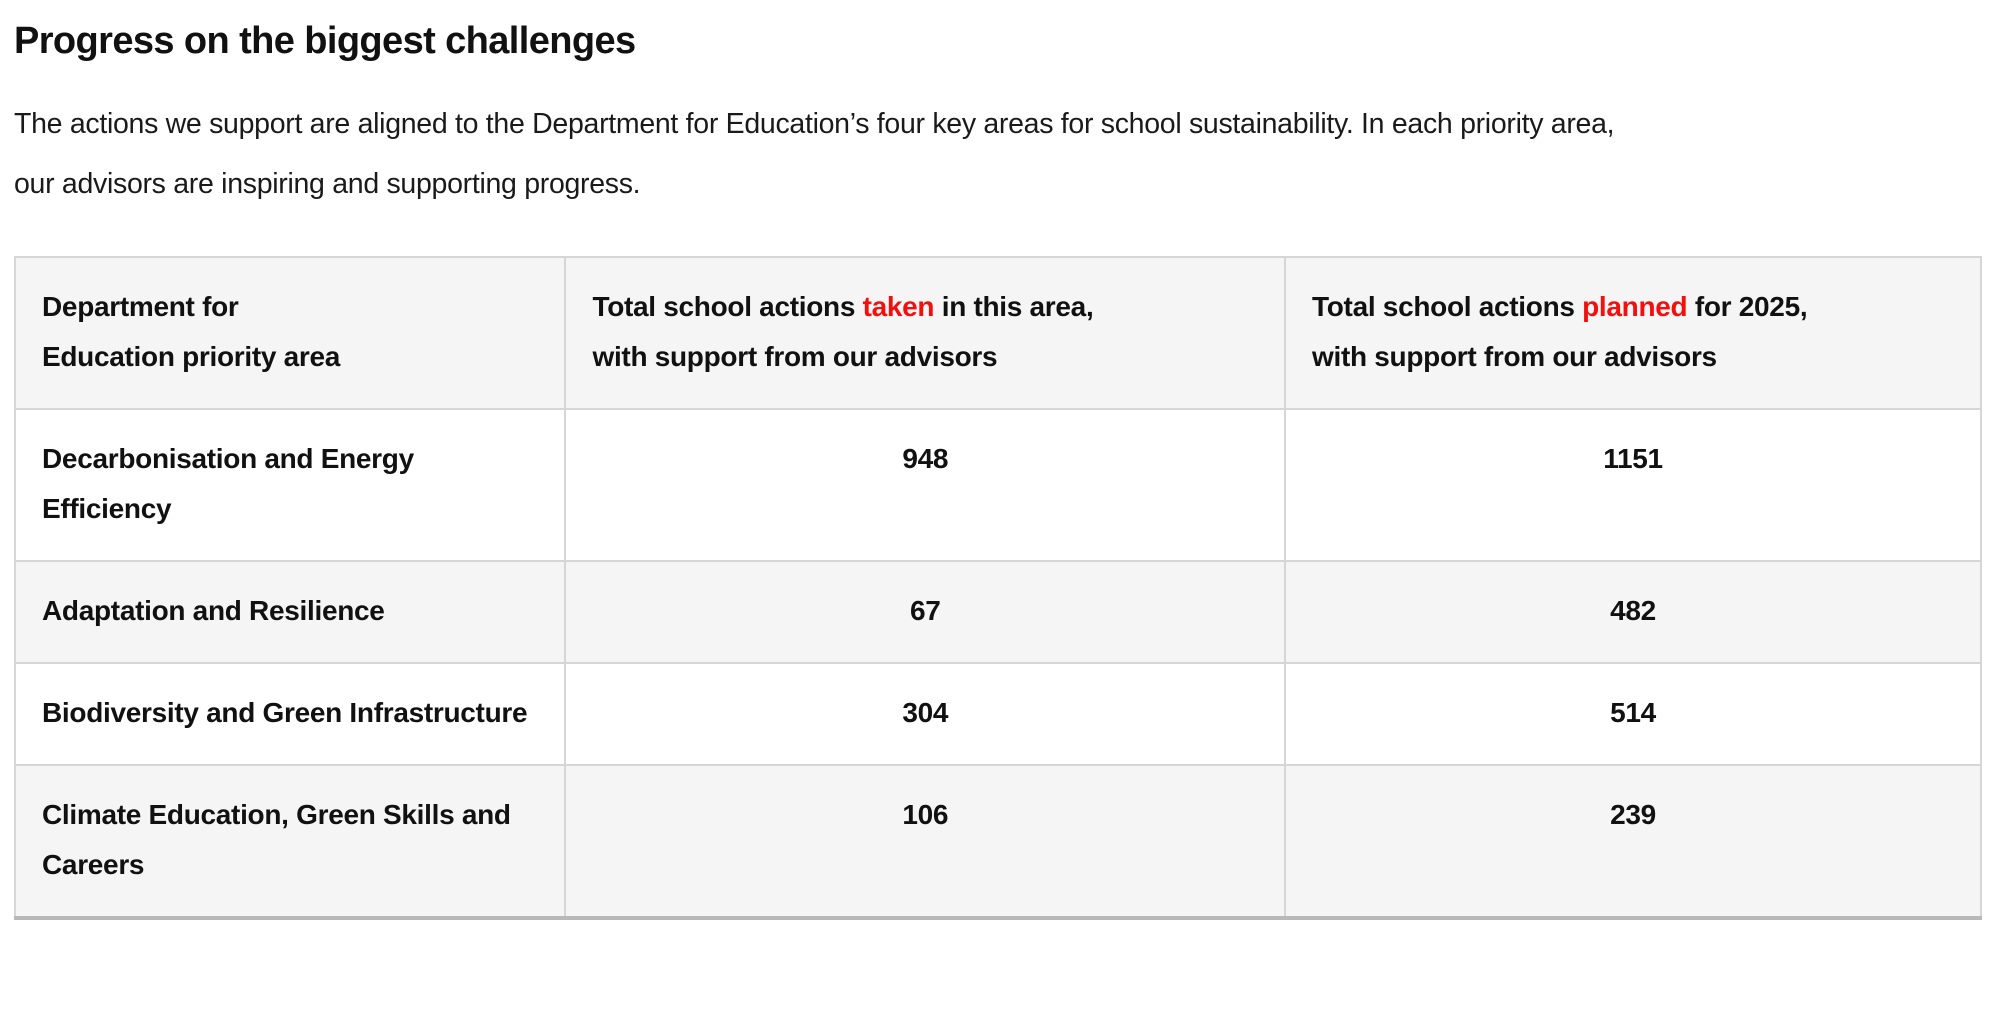 The image size is (2000, 1010). I want to click on cell-actions-planned: 1151, so click(1633, 485).